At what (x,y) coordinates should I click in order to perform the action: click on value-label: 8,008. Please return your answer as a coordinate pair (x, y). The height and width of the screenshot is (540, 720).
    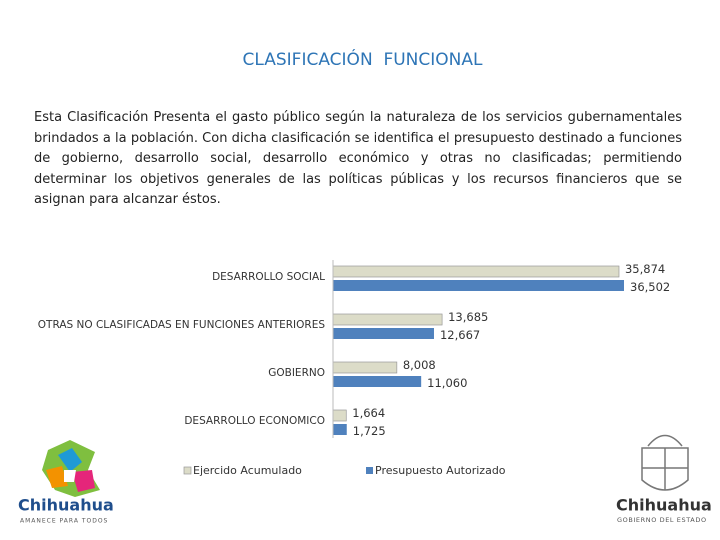
    Looking at the image, I should click on (419, 365).